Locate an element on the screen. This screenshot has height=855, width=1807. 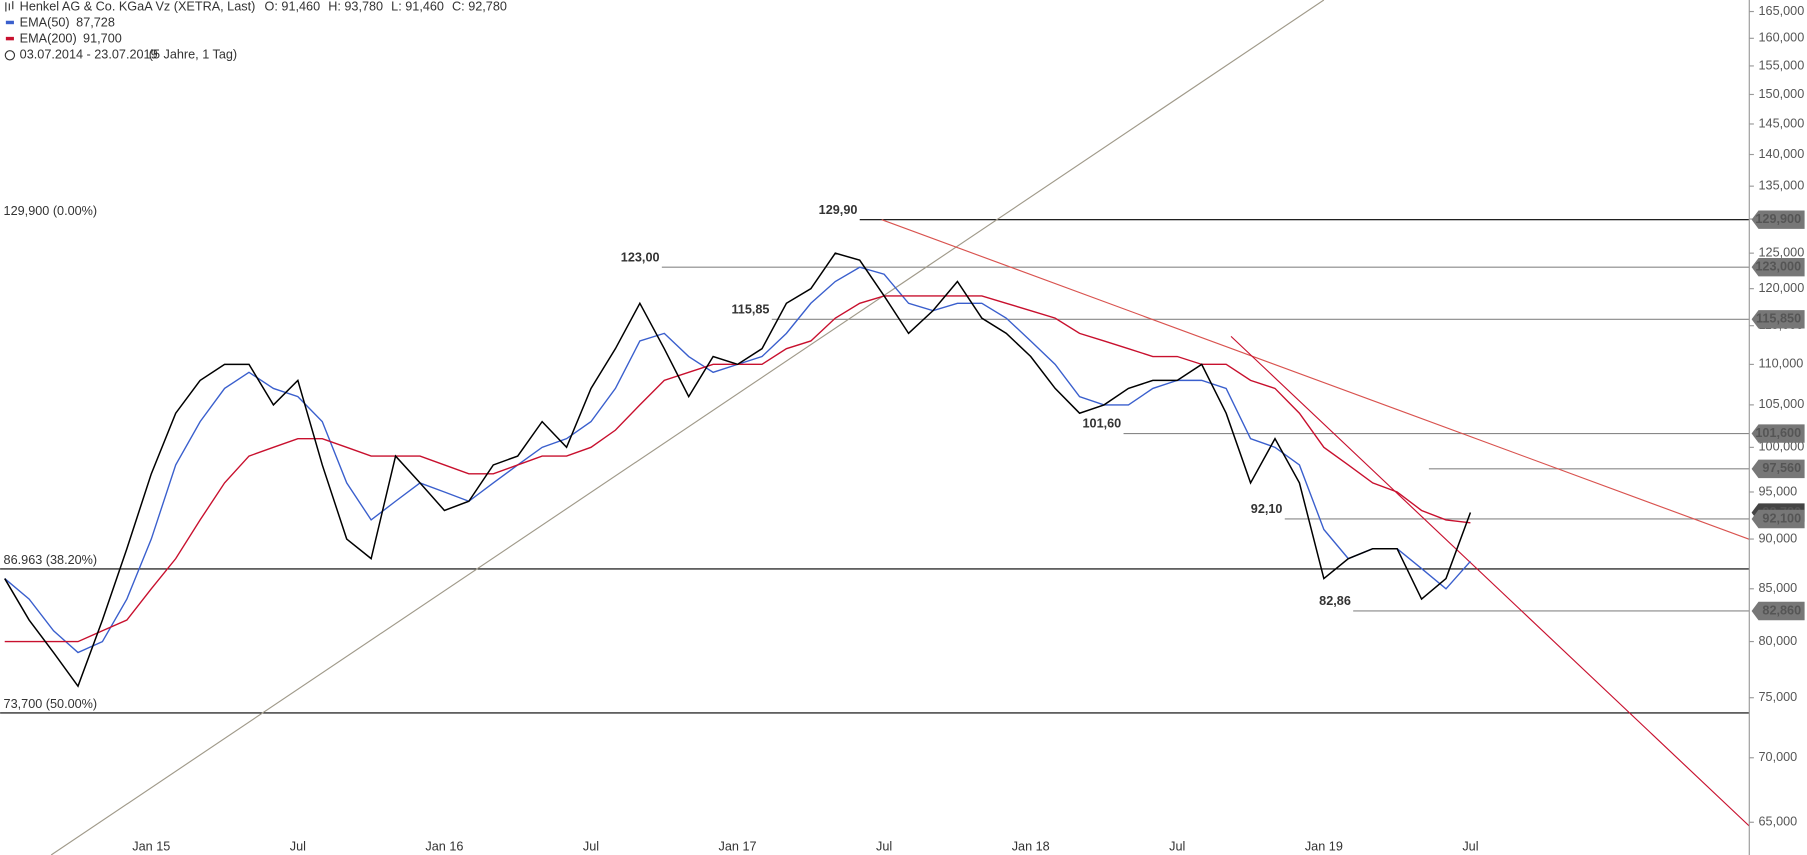
x-tick-label: Jan 15 is located at coordinates (151, 846).